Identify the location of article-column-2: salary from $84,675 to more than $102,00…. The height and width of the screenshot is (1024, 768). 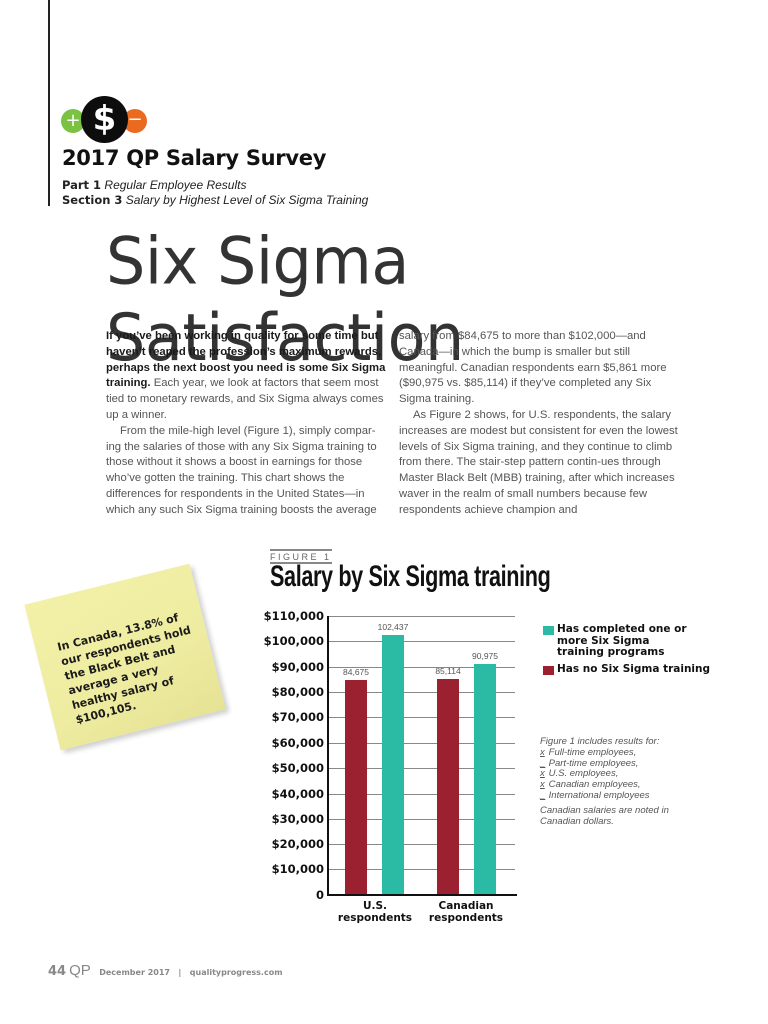
(540, 424).